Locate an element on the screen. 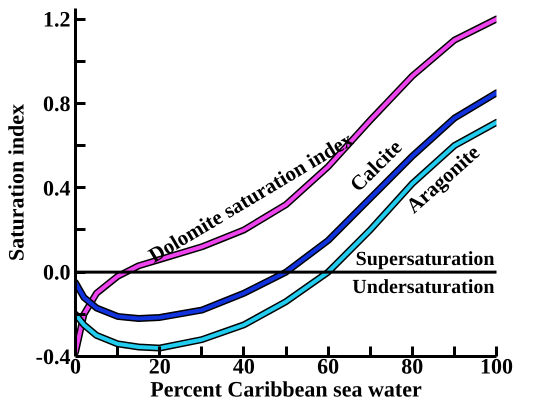 The image size is (534, 412). annotation: Undersaturation is located at coordinates (423, 287).